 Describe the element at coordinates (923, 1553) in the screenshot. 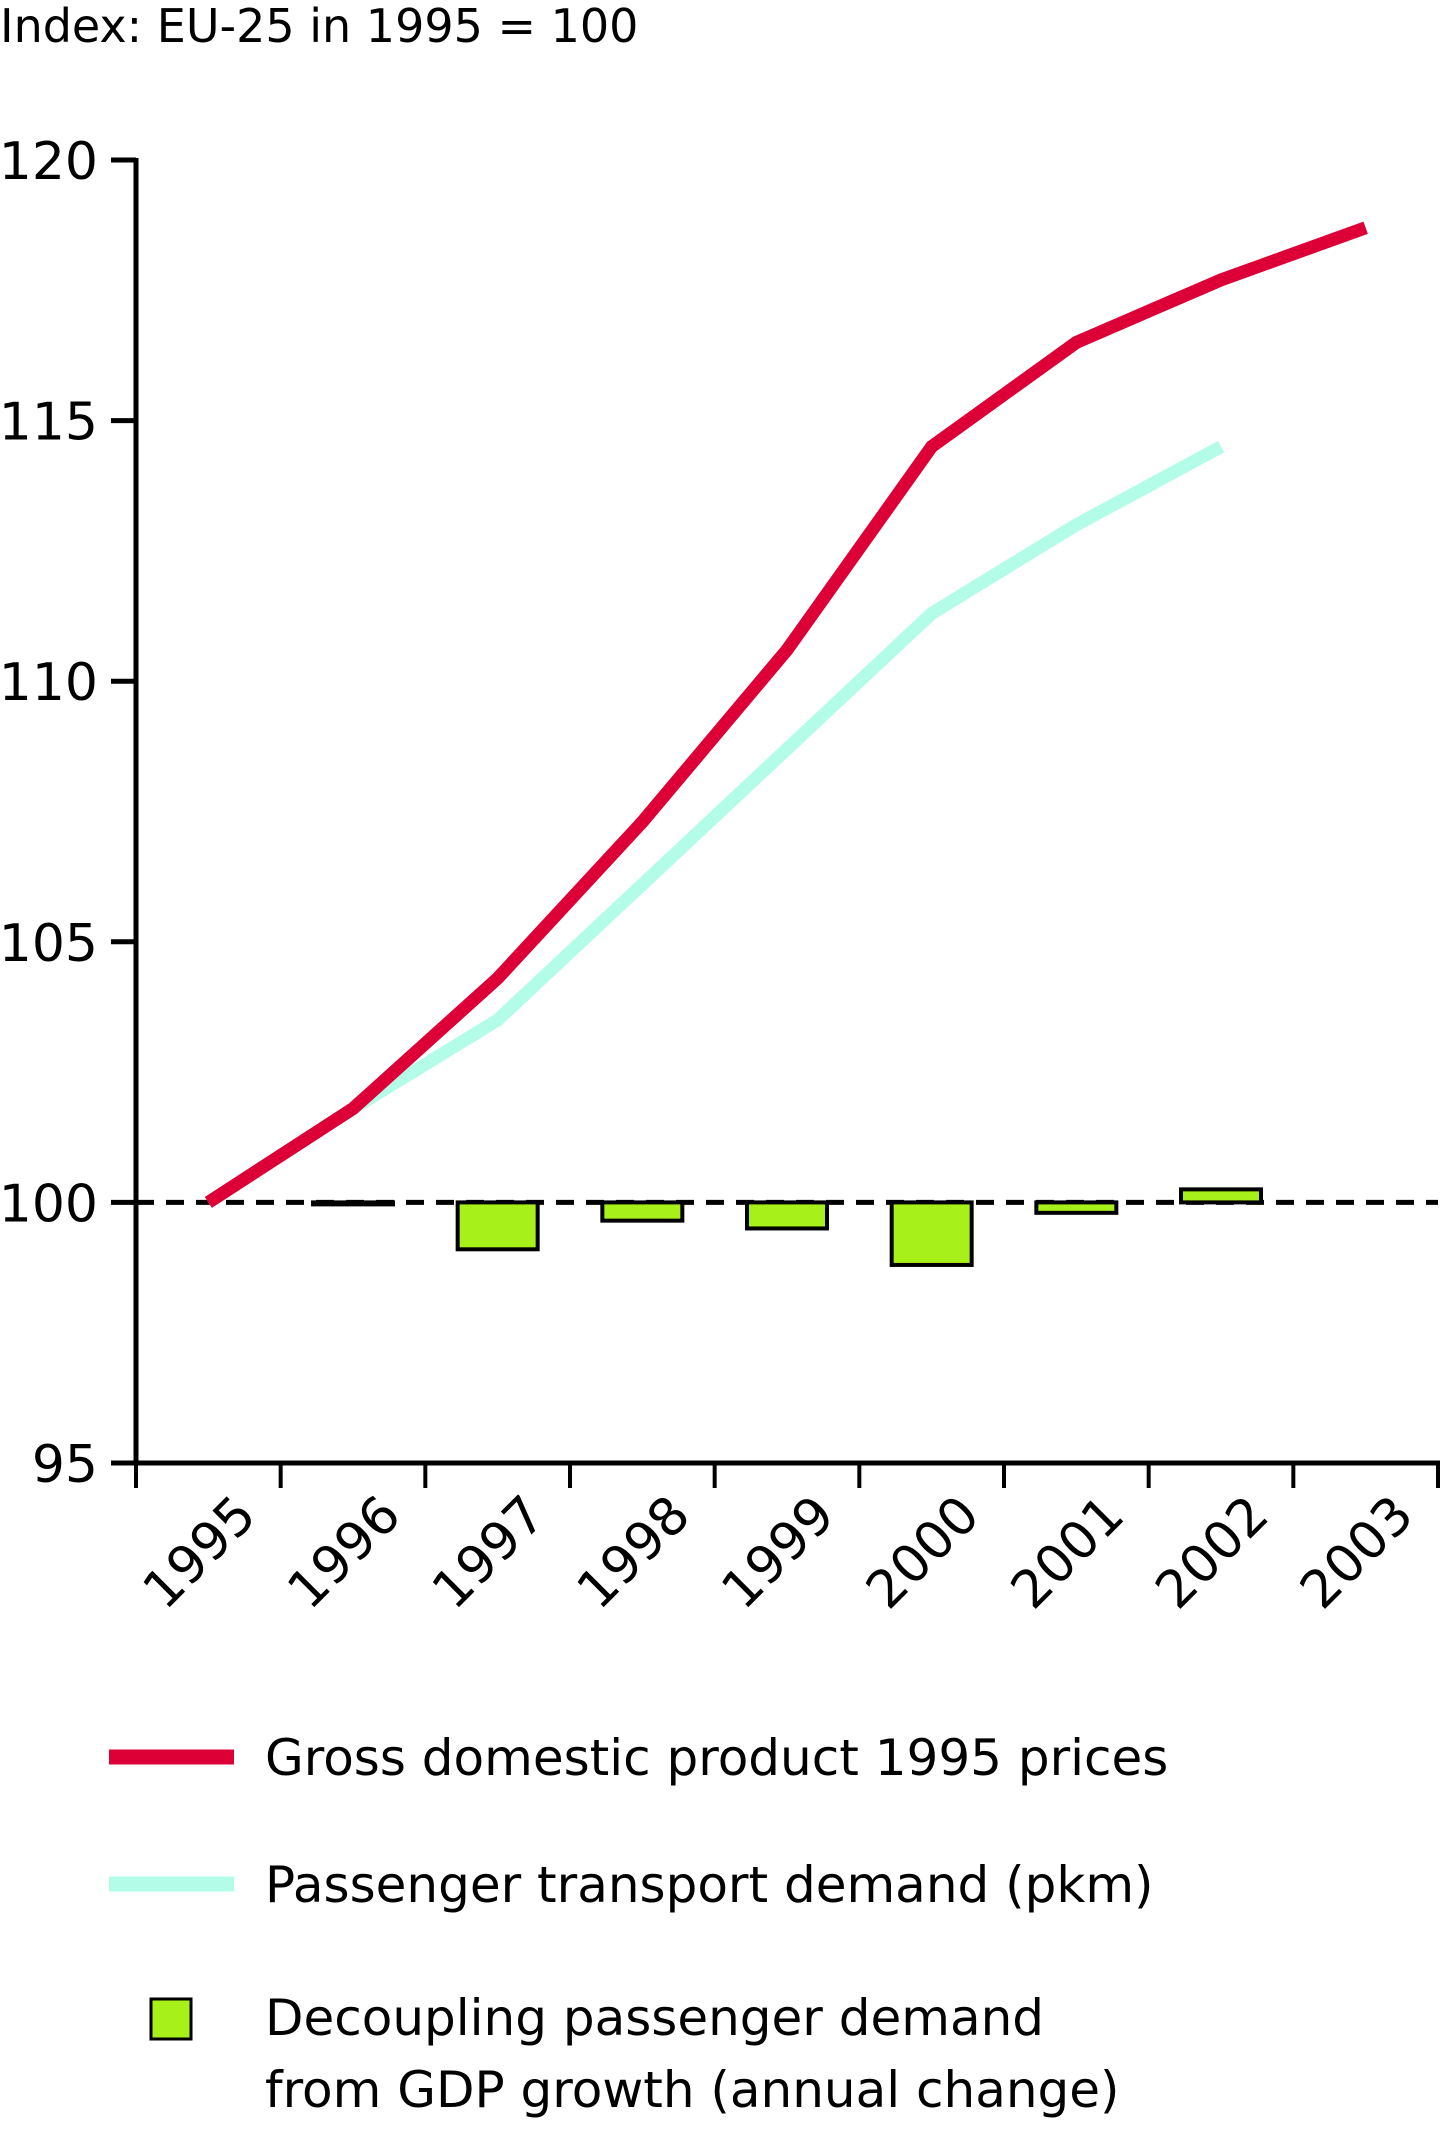

I see `x-tick-label: 2000` at that location.